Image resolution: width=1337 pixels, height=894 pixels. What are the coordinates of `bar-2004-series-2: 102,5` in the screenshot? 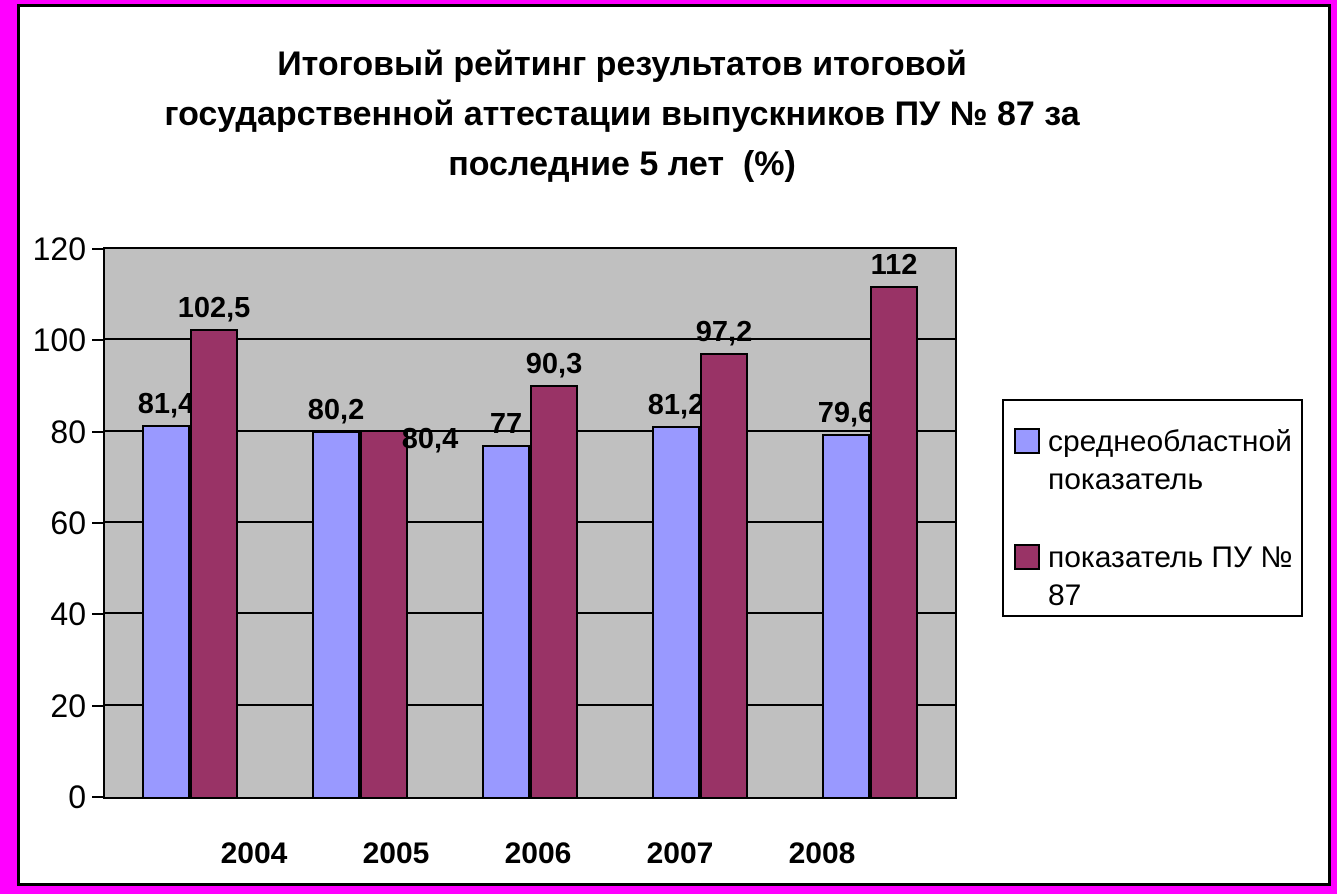 It's located at (214, 544).